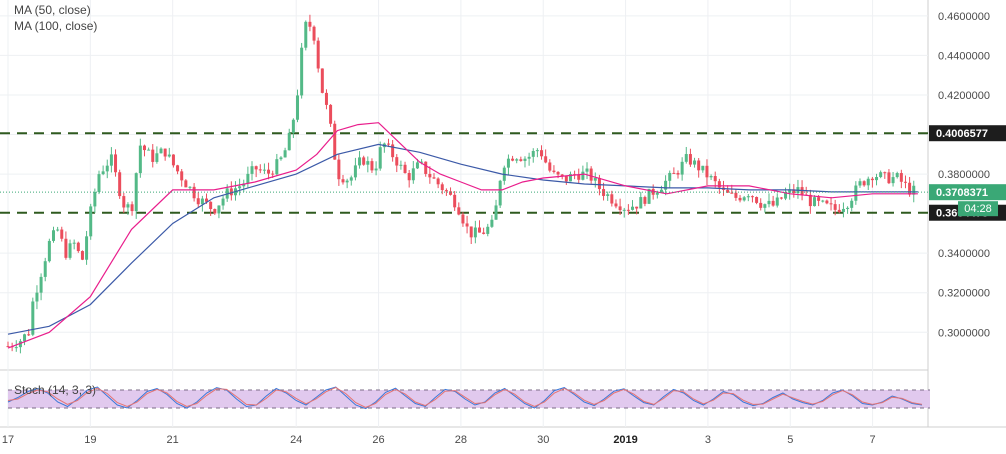 The width and height of the screenshot is (1006, 454). Describe the element at coordinates (964, 254) in the screenshot. I see `y-tick-label: 0.3400000` at that location.